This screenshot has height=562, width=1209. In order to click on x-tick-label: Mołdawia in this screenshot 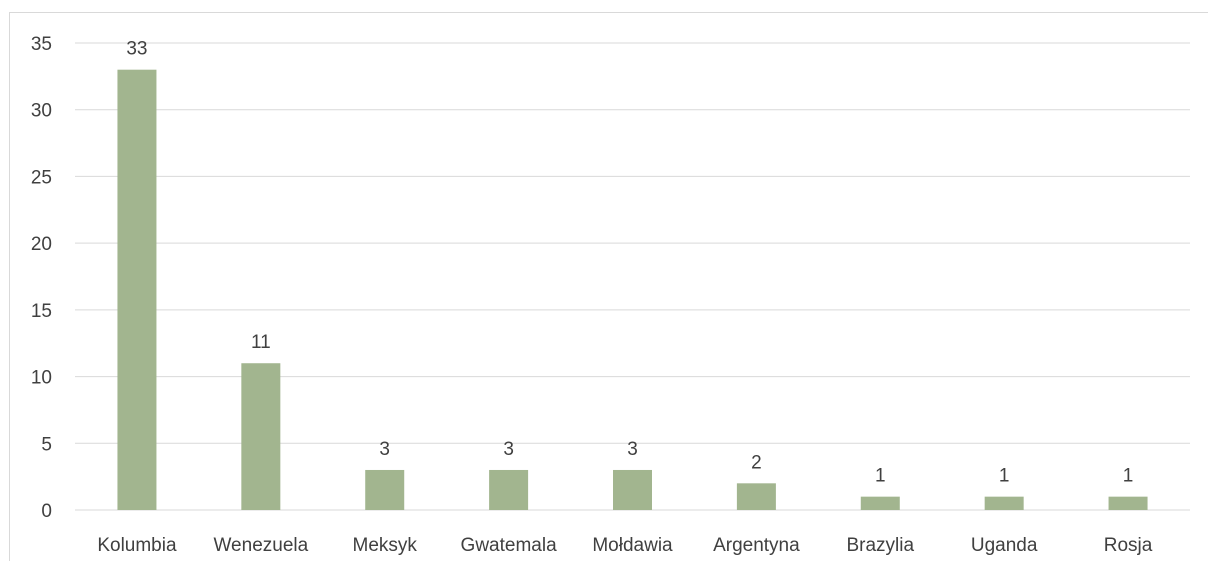, I will do `click(632, 545)`.